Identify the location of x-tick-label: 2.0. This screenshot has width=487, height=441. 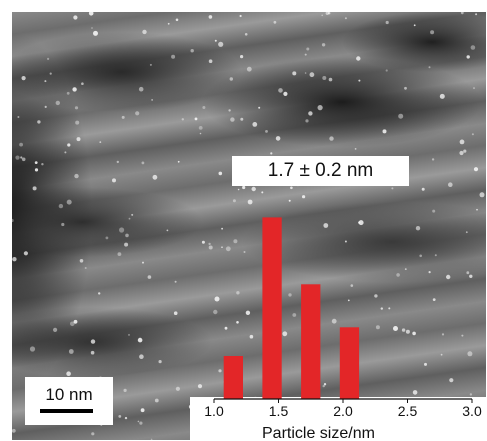
(343, 411).